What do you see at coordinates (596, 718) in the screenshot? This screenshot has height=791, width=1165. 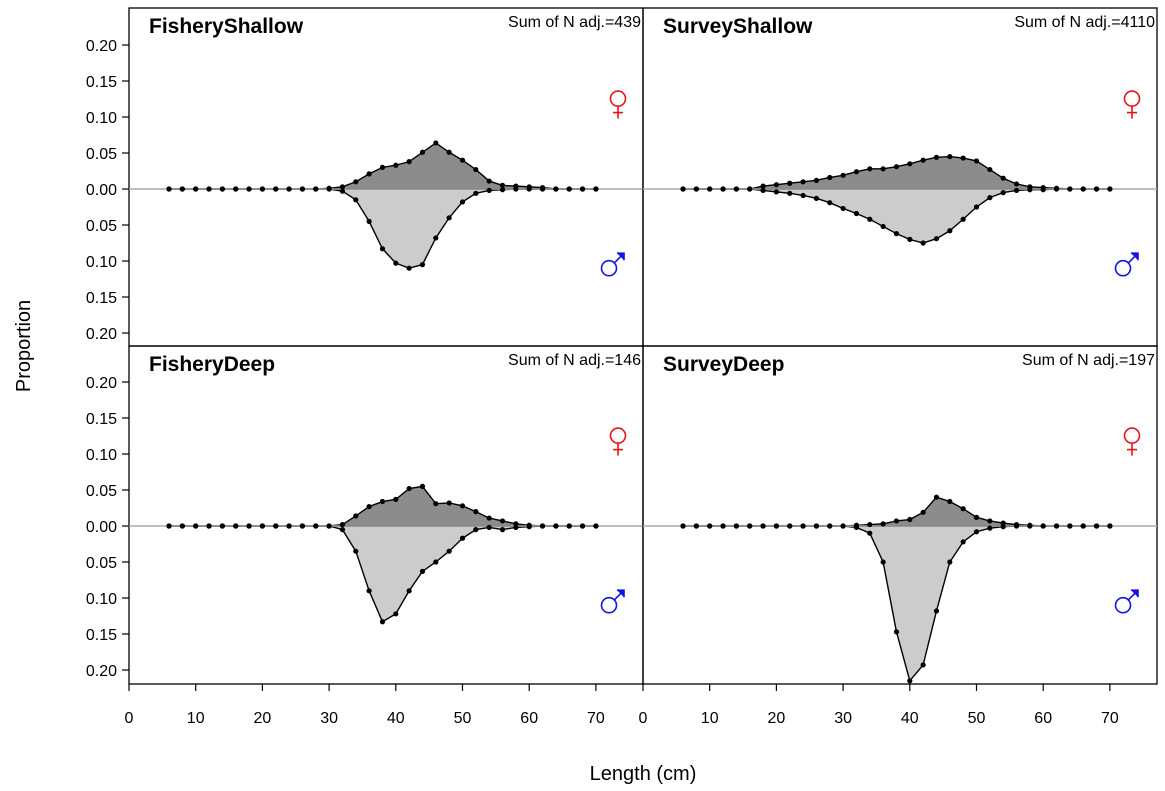 I see `x-tick-label: 70` at bounding box center [596, 718].